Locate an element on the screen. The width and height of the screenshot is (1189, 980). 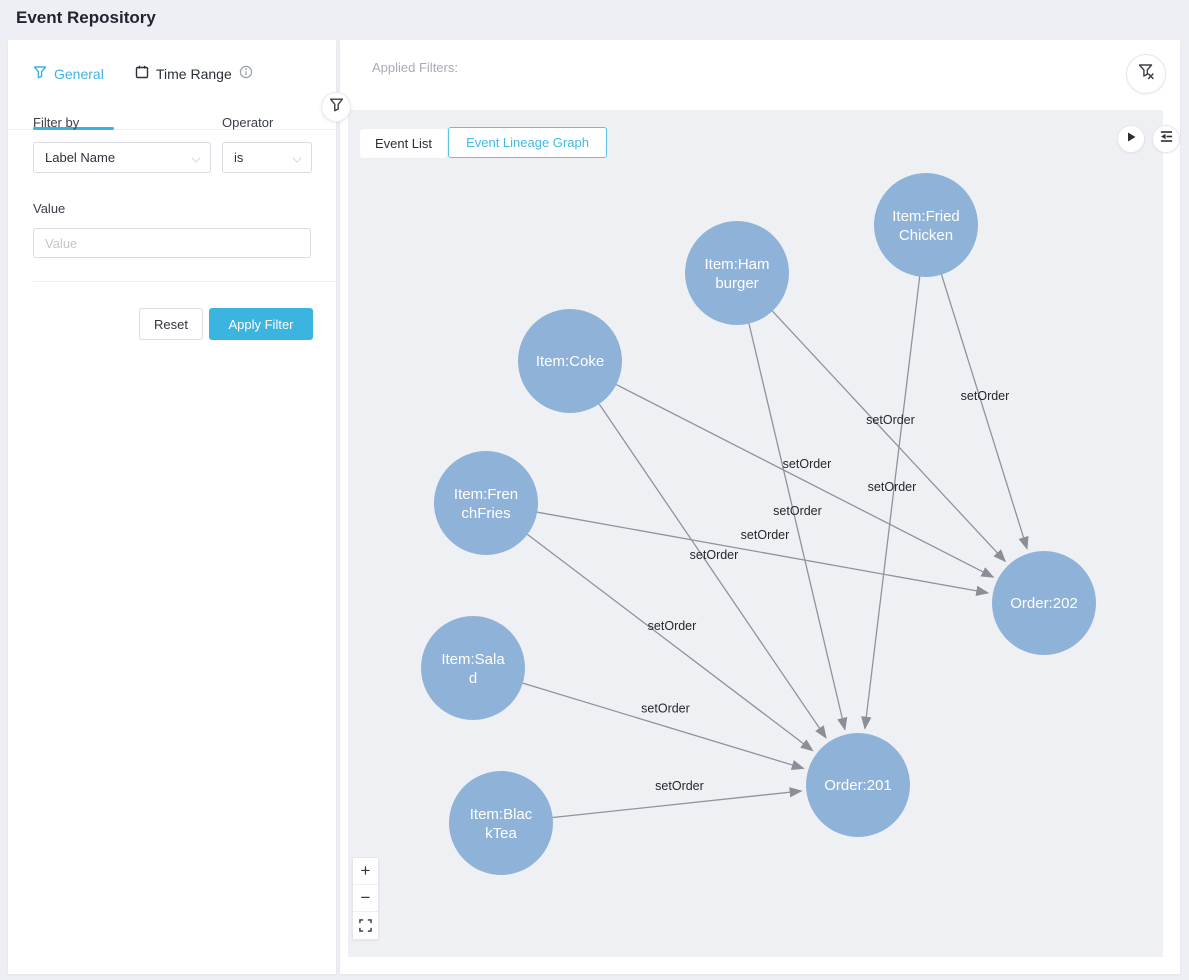
graph-node-item-coke: Item:Coke is located at coordinates (570, 361).